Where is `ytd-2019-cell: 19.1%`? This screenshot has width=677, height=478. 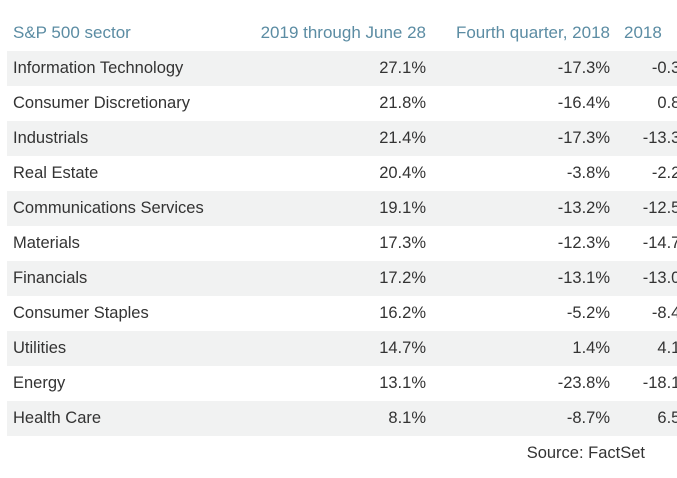 ytd-2019-cell: 19.1% is located at coordinates (402, 208).